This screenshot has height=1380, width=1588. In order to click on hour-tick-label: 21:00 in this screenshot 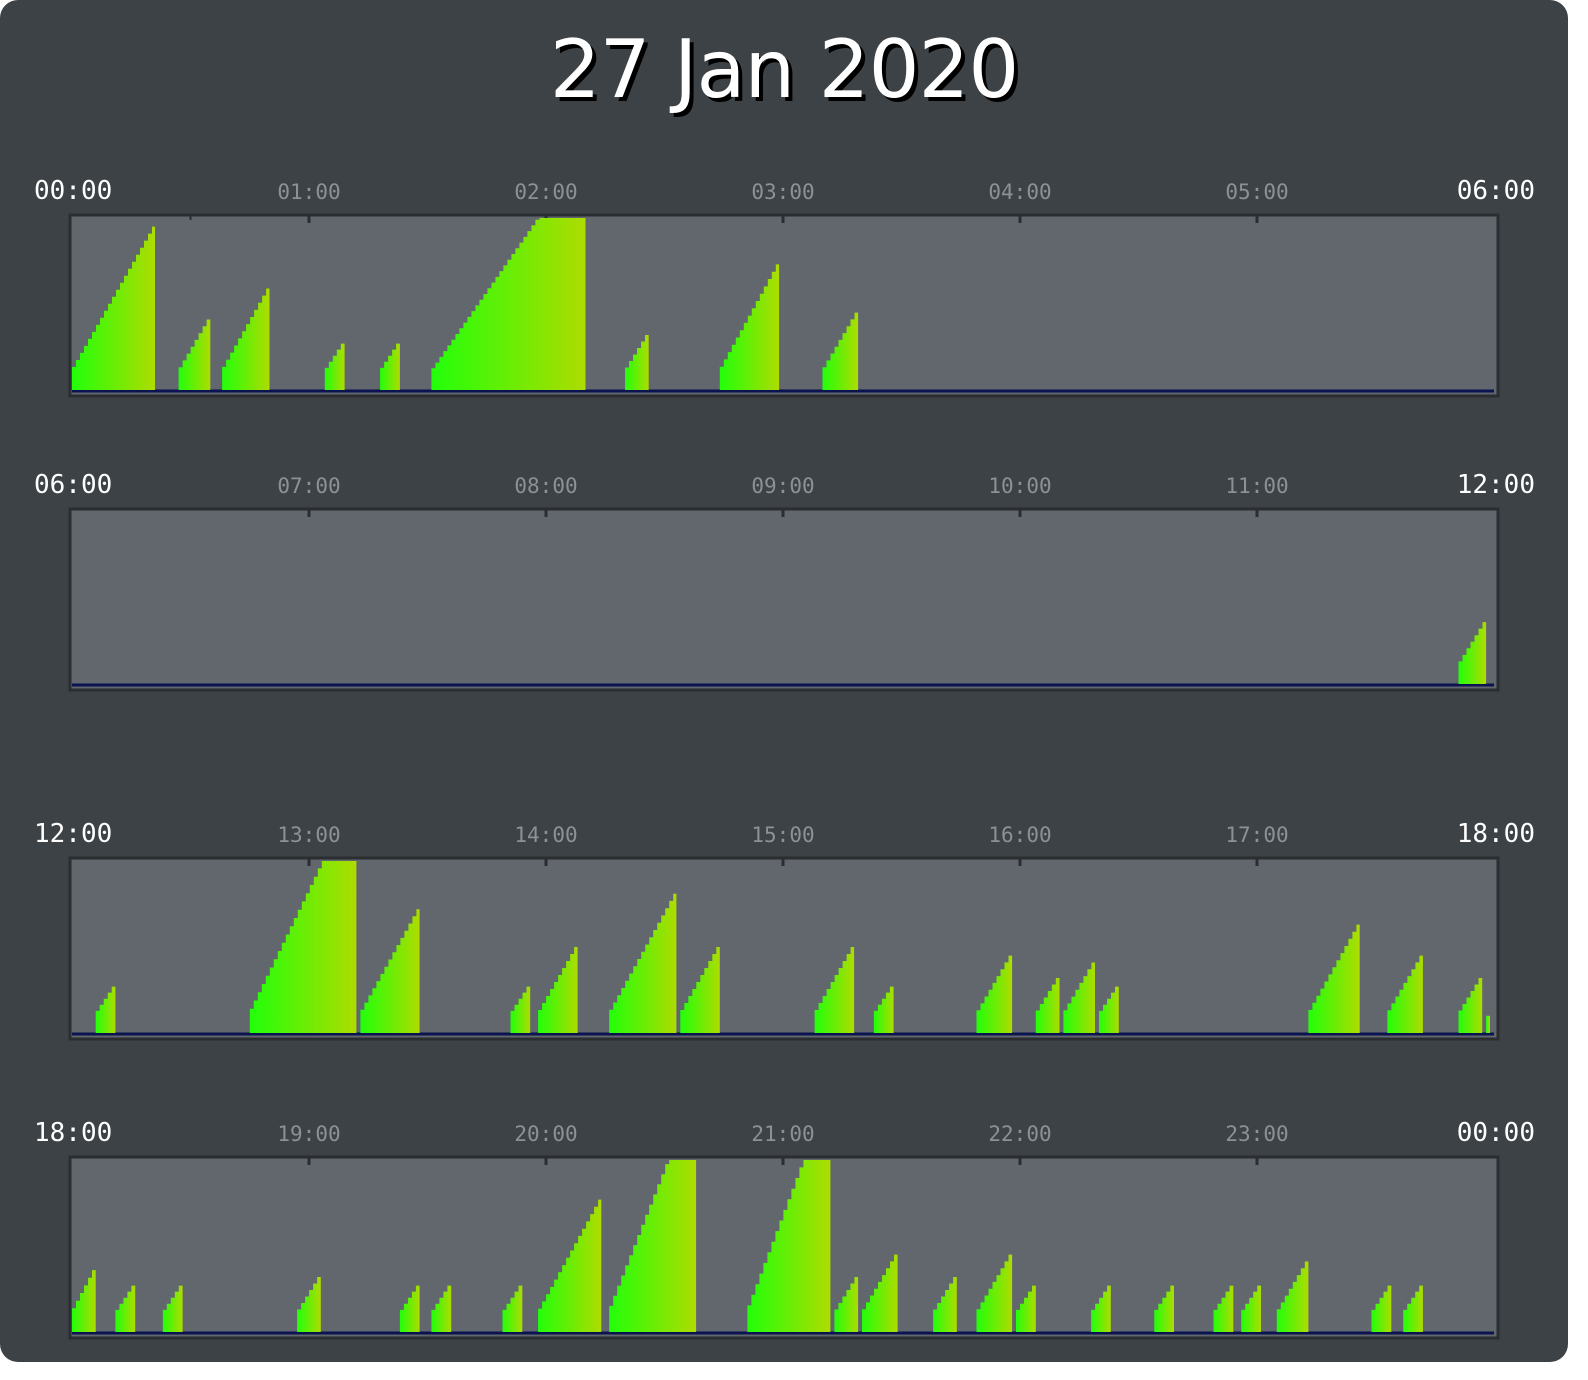, I will do `click(783, 1134)`.